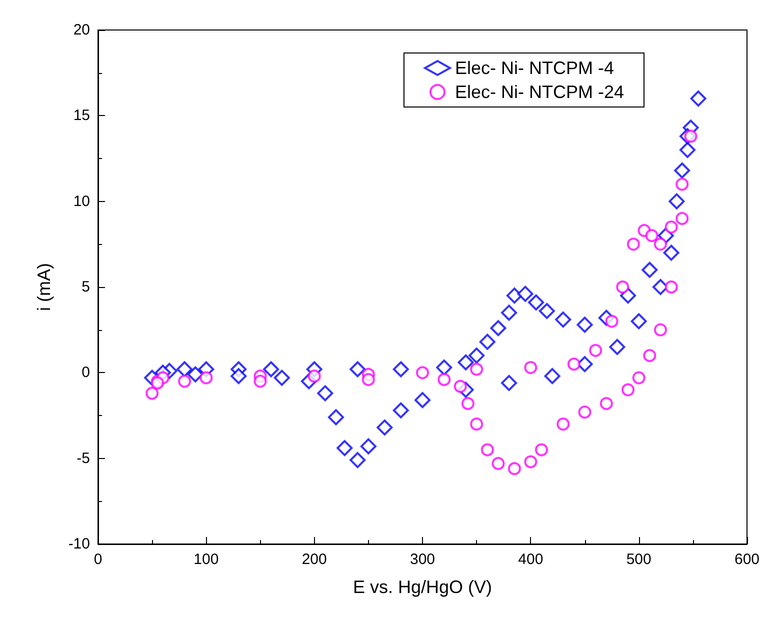  Describe the element at coordinates (539, 92) in the screenshot. I see `legend-label: Elec- Ni- NTCPM -24` at that location.